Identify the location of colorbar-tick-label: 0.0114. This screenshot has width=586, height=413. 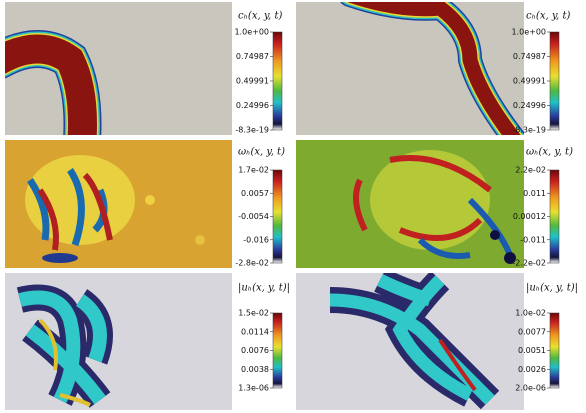
(255, 331).